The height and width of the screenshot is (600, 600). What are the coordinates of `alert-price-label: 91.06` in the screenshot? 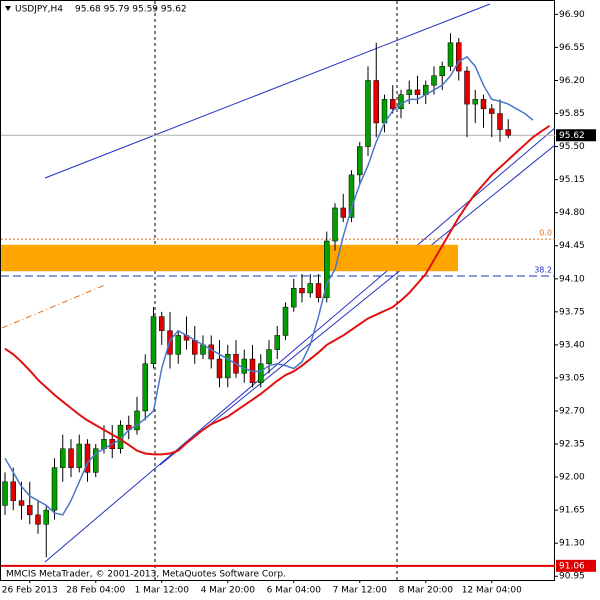 It's located at (572, 566).